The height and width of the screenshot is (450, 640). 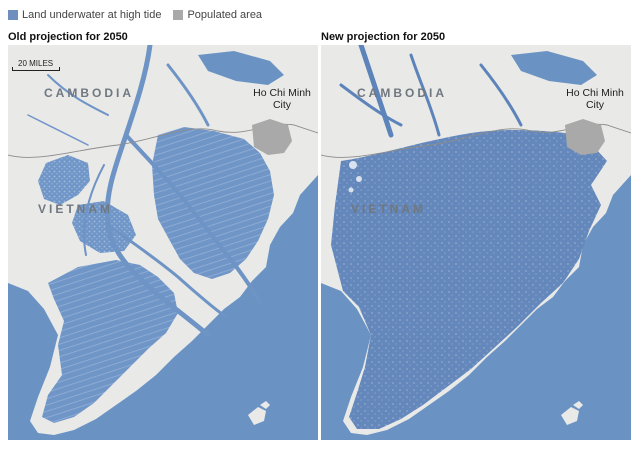 I want to click on flood-zone-west, so click(x=64, y=180).